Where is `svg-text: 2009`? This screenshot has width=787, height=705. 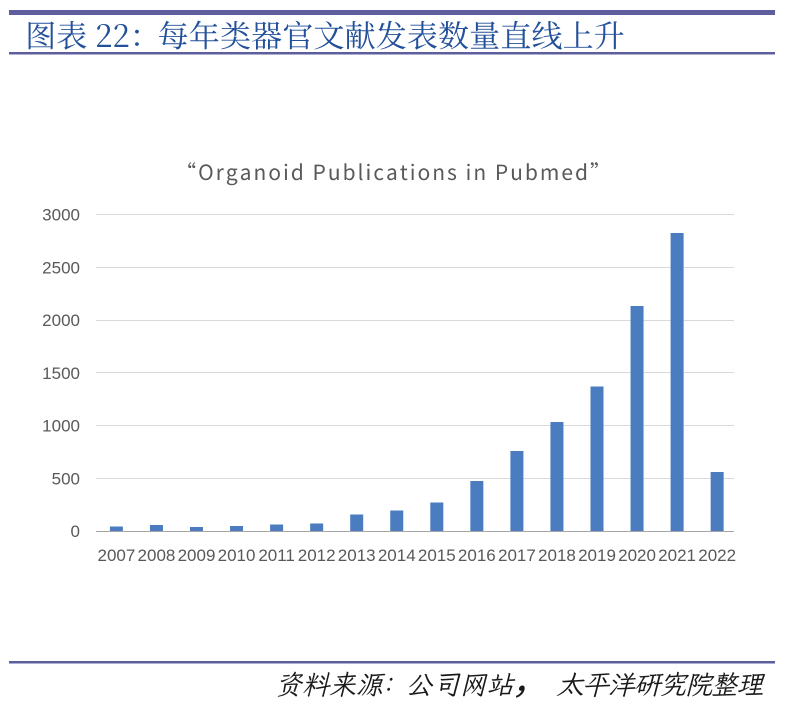
svg-text: 2009 is located at coordinates (197, 555).